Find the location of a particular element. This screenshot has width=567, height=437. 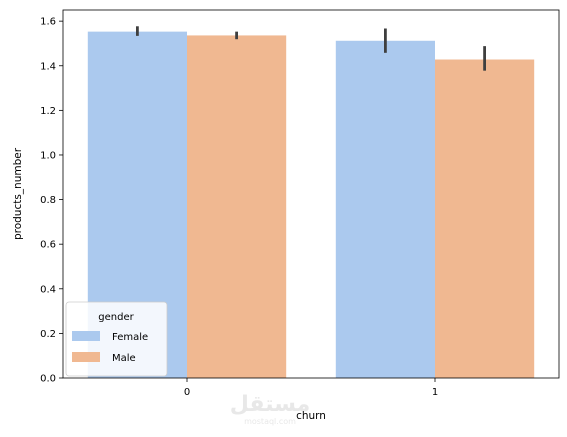

y-tick-label: 0.0 is located at coordinates (48, 379).